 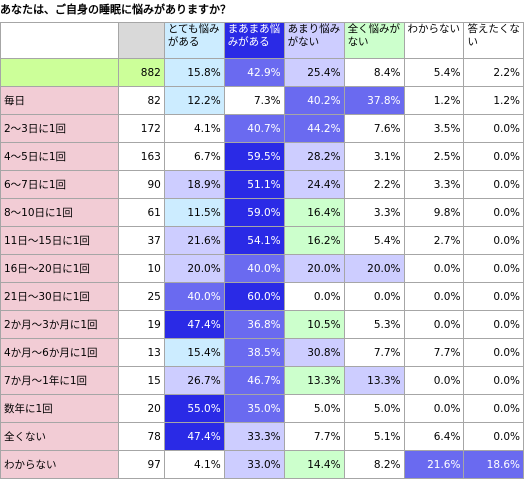 What do you see at coordinates (254, 324) in the screenshot?
I see `data-cell: 36.8%` at bounding box center [254, 324].